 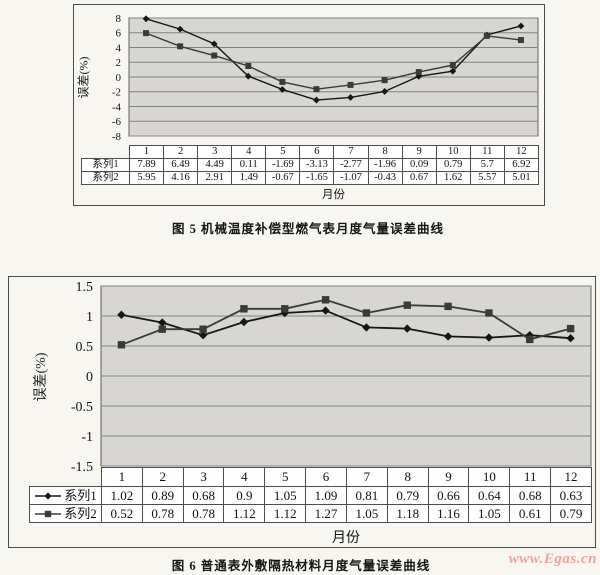 I want to click on month-header-cell: 2, so click(x=181, y=152).